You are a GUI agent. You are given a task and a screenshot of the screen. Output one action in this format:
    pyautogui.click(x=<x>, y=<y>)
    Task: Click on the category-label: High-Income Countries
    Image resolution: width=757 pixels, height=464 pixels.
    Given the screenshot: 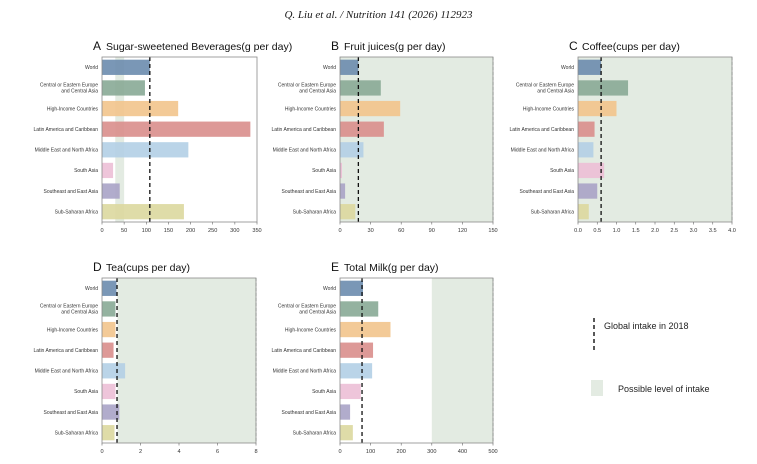 What is the action you would take?
    pyautogui.click(x=73, y=109)
    